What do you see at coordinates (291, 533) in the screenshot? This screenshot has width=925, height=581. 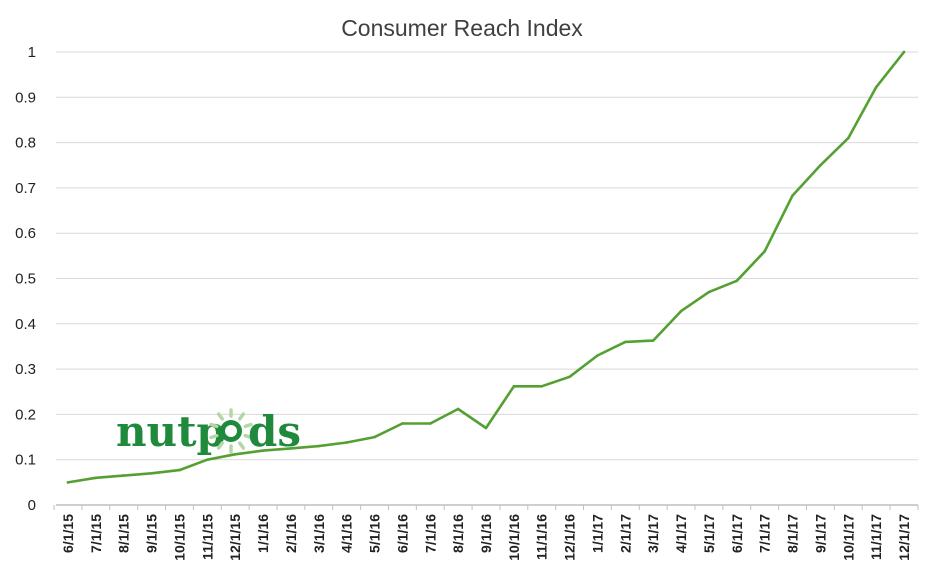 I see `x-tick-label: 2/1/16` at bounding box center [291, 533].